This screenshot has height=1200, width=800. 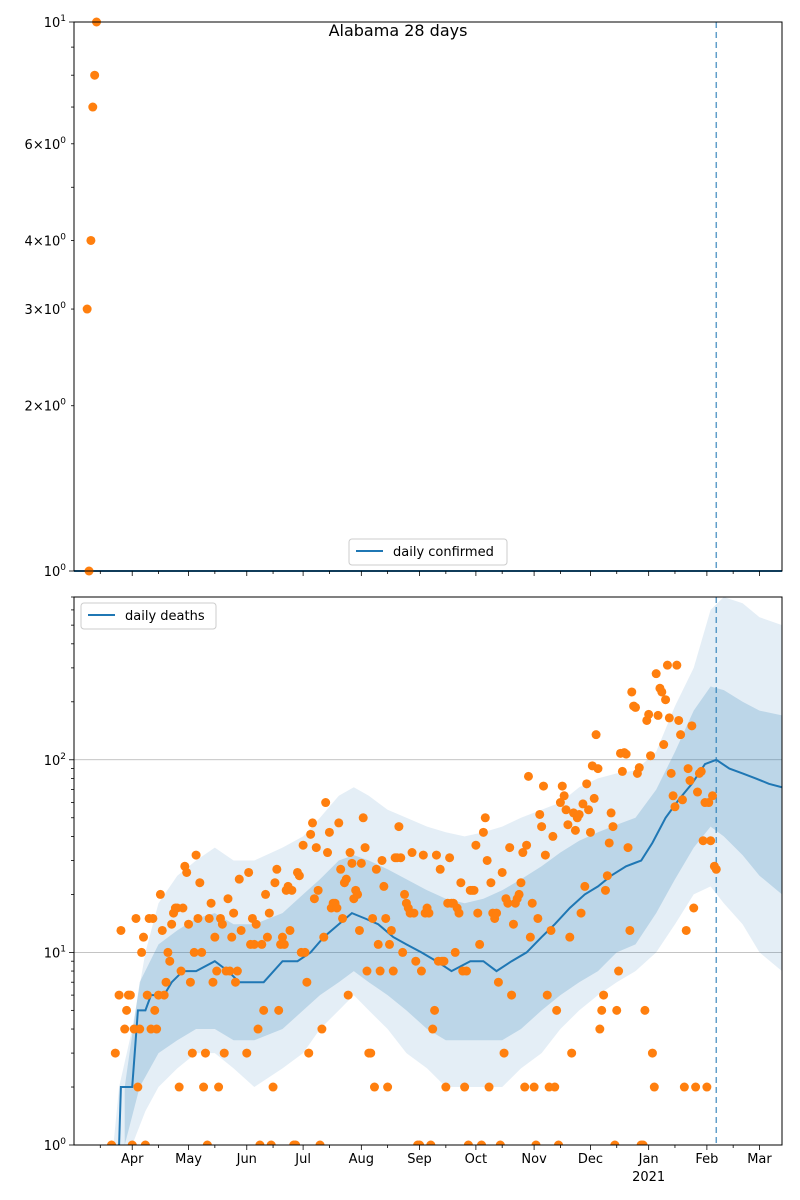 What do you see at coordinates (55, 1145) in the screenshot?
I see `y-tick-label: 100` at bounding box center [55, 1145].